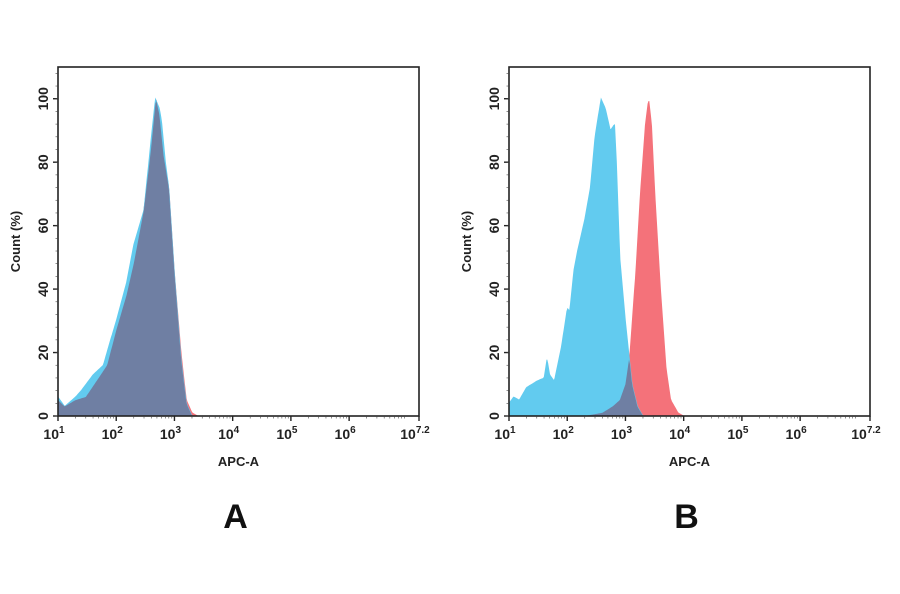 The width and height of the screenshot is (900, 594). I want to click on panel-label: A, so click(235, 517).